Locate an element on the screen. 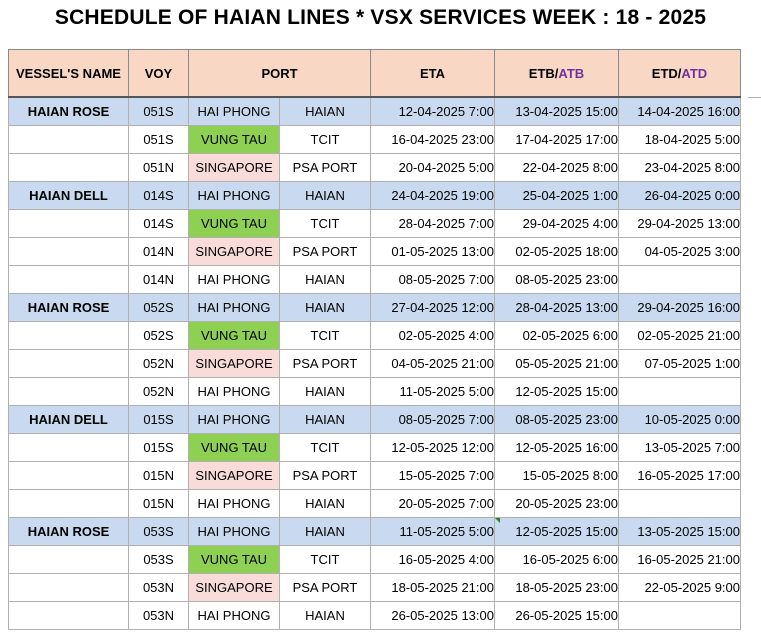  etd-cell: 14-04-2025 16:00 is located at coordinates (679, 111).